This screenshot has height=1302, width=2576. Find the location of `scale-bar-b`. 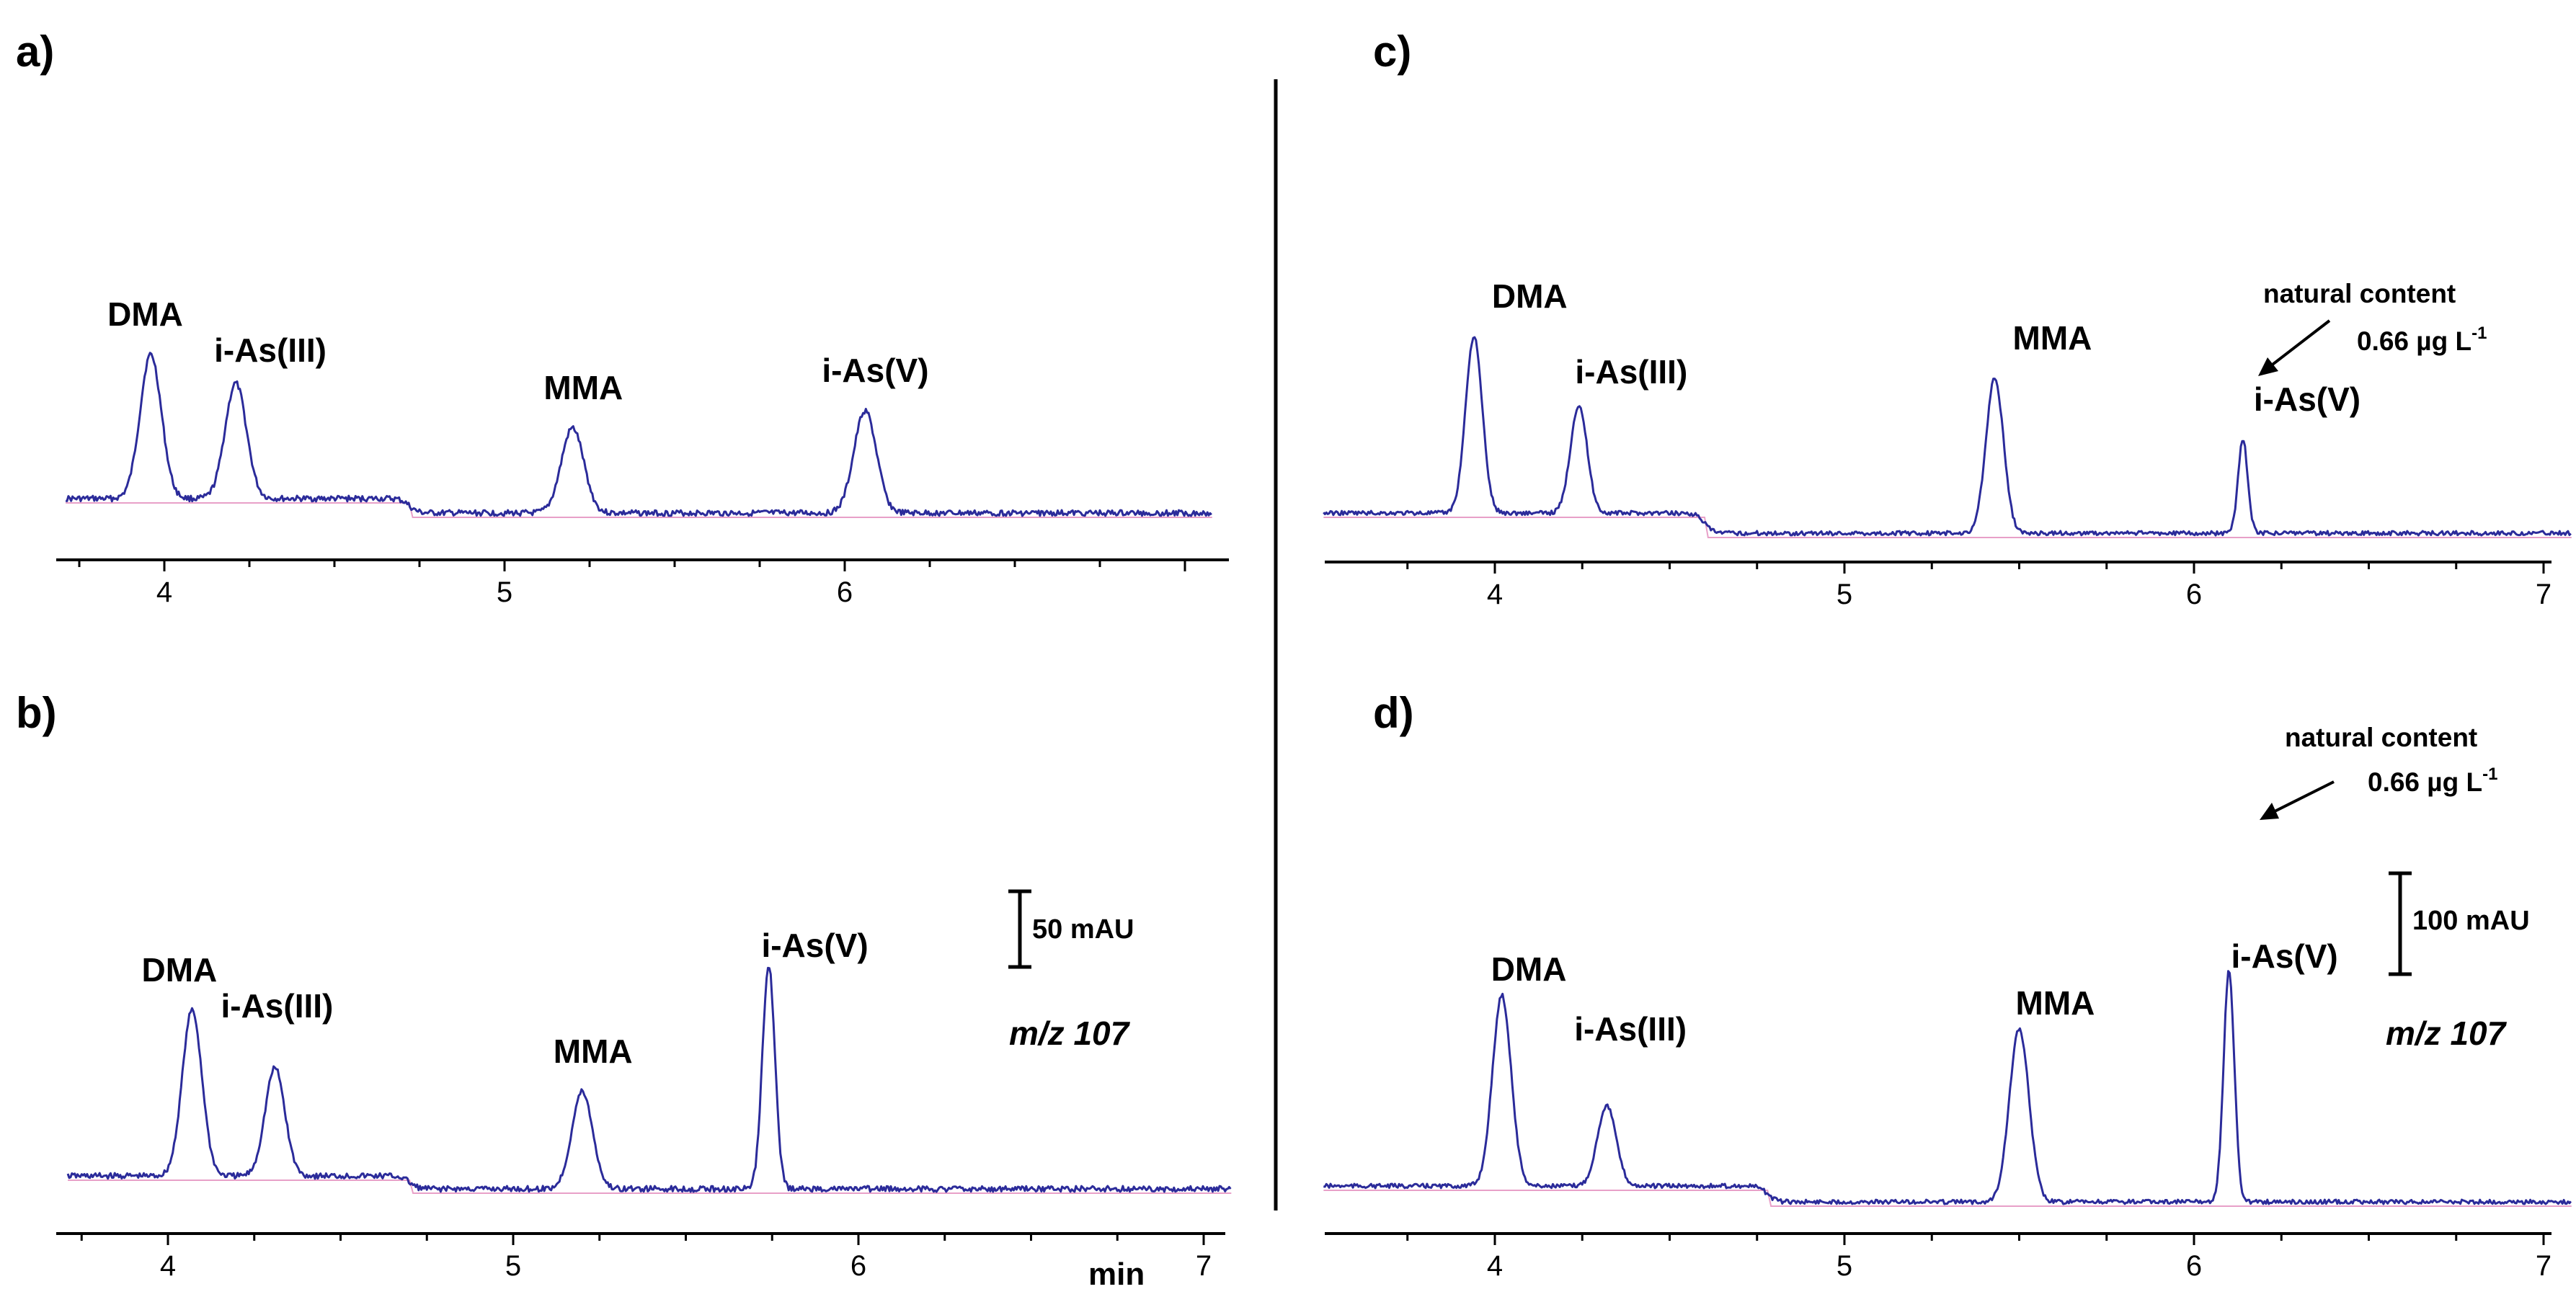

scale-bar-b is located at coordinates (1019, 929).